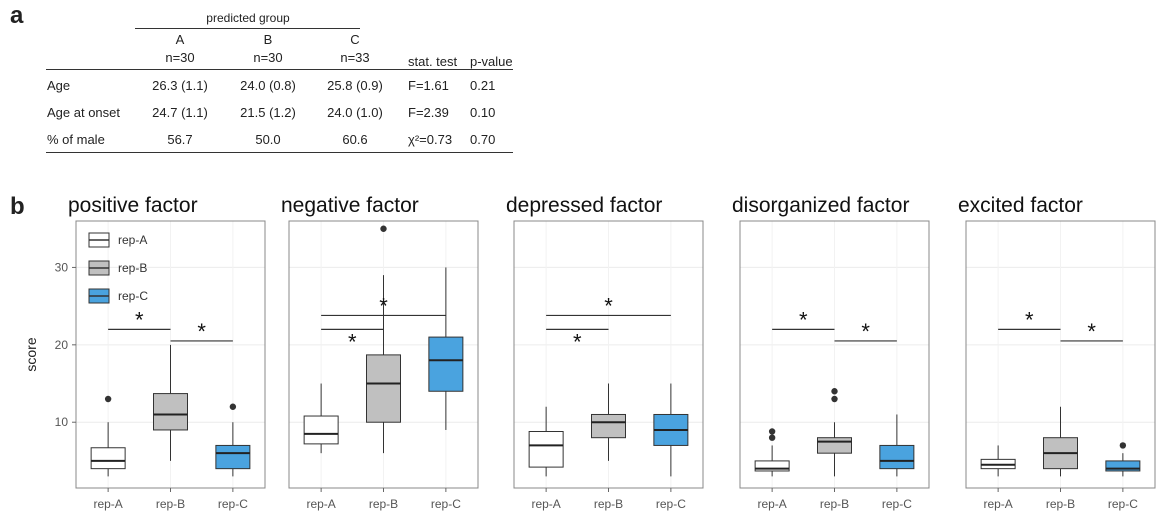 The image size is (1157, 514). Describe the element at coordinates (62, 345) in the screenshot. I see `y-tick-label: 20` at that location.